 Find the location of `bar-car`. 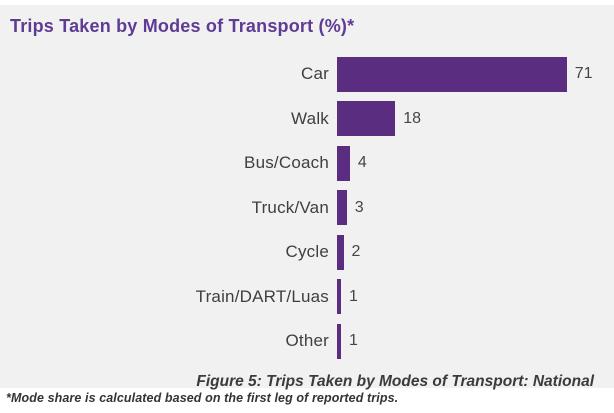

bar-car is located at coordinates (452, 74).